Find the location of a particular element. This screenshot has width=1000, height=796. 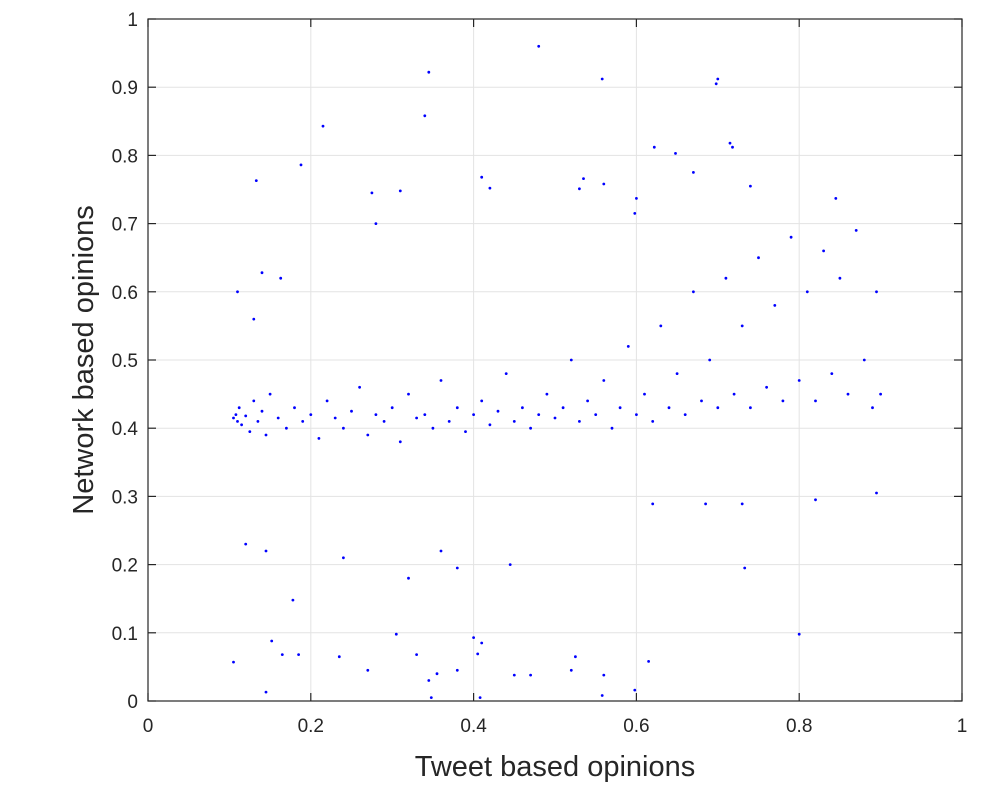

x-tick-label: 0.6 is located at coordinates (636, 726).